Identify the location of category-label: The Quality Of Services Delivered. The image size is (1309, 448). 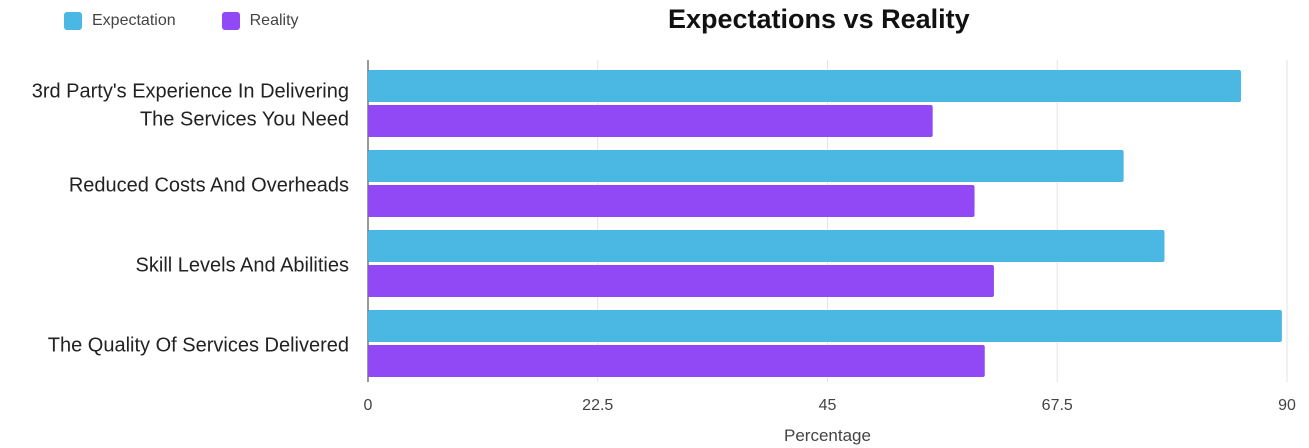
(198, 346).